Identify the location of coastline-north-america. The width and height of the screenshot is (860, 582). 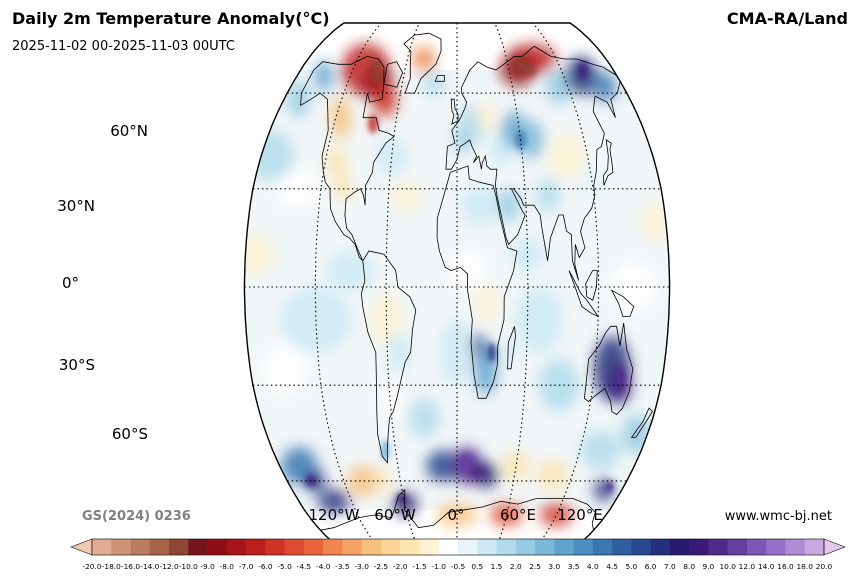
(347, 158).